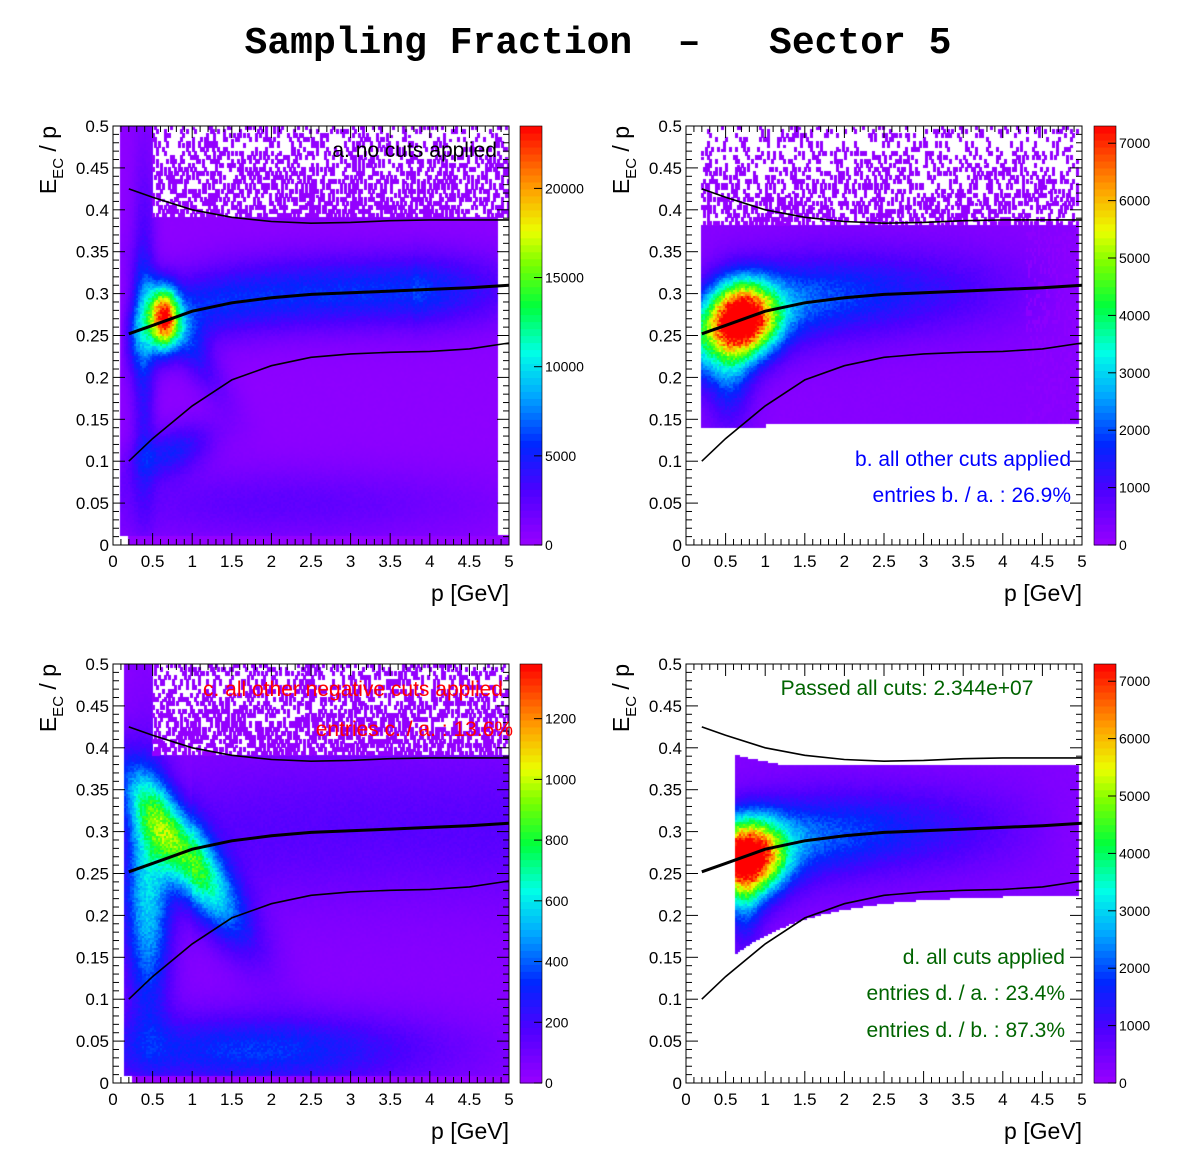  Describe the element at coordinates (1134, 853) in the screenshot. I see `colorbar-tick-label: 4000` at that location.